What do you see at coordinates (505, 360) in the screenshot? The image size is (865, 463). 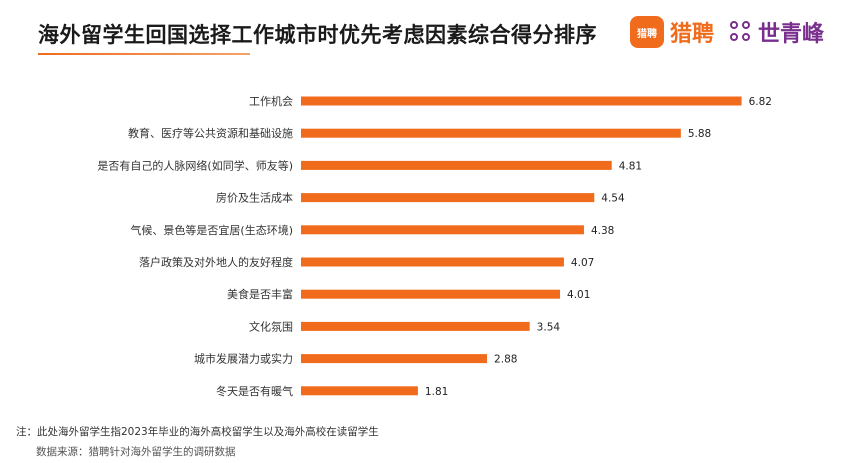 I see `value-label: 2.88` at bounding box center [505, 360].